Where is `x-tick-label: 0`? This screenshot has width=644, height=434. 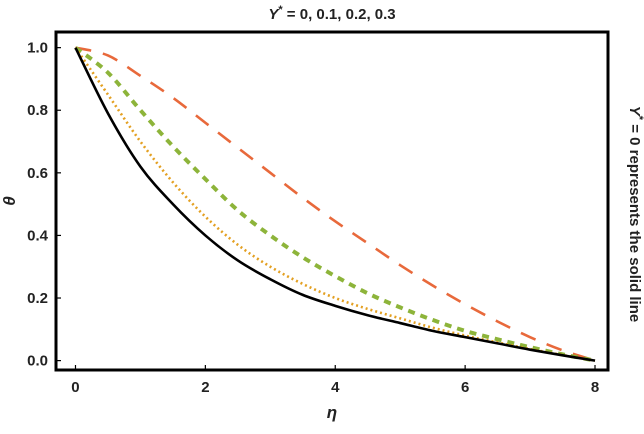
x-tick-label: 0 is located at coordinates (75, 387).